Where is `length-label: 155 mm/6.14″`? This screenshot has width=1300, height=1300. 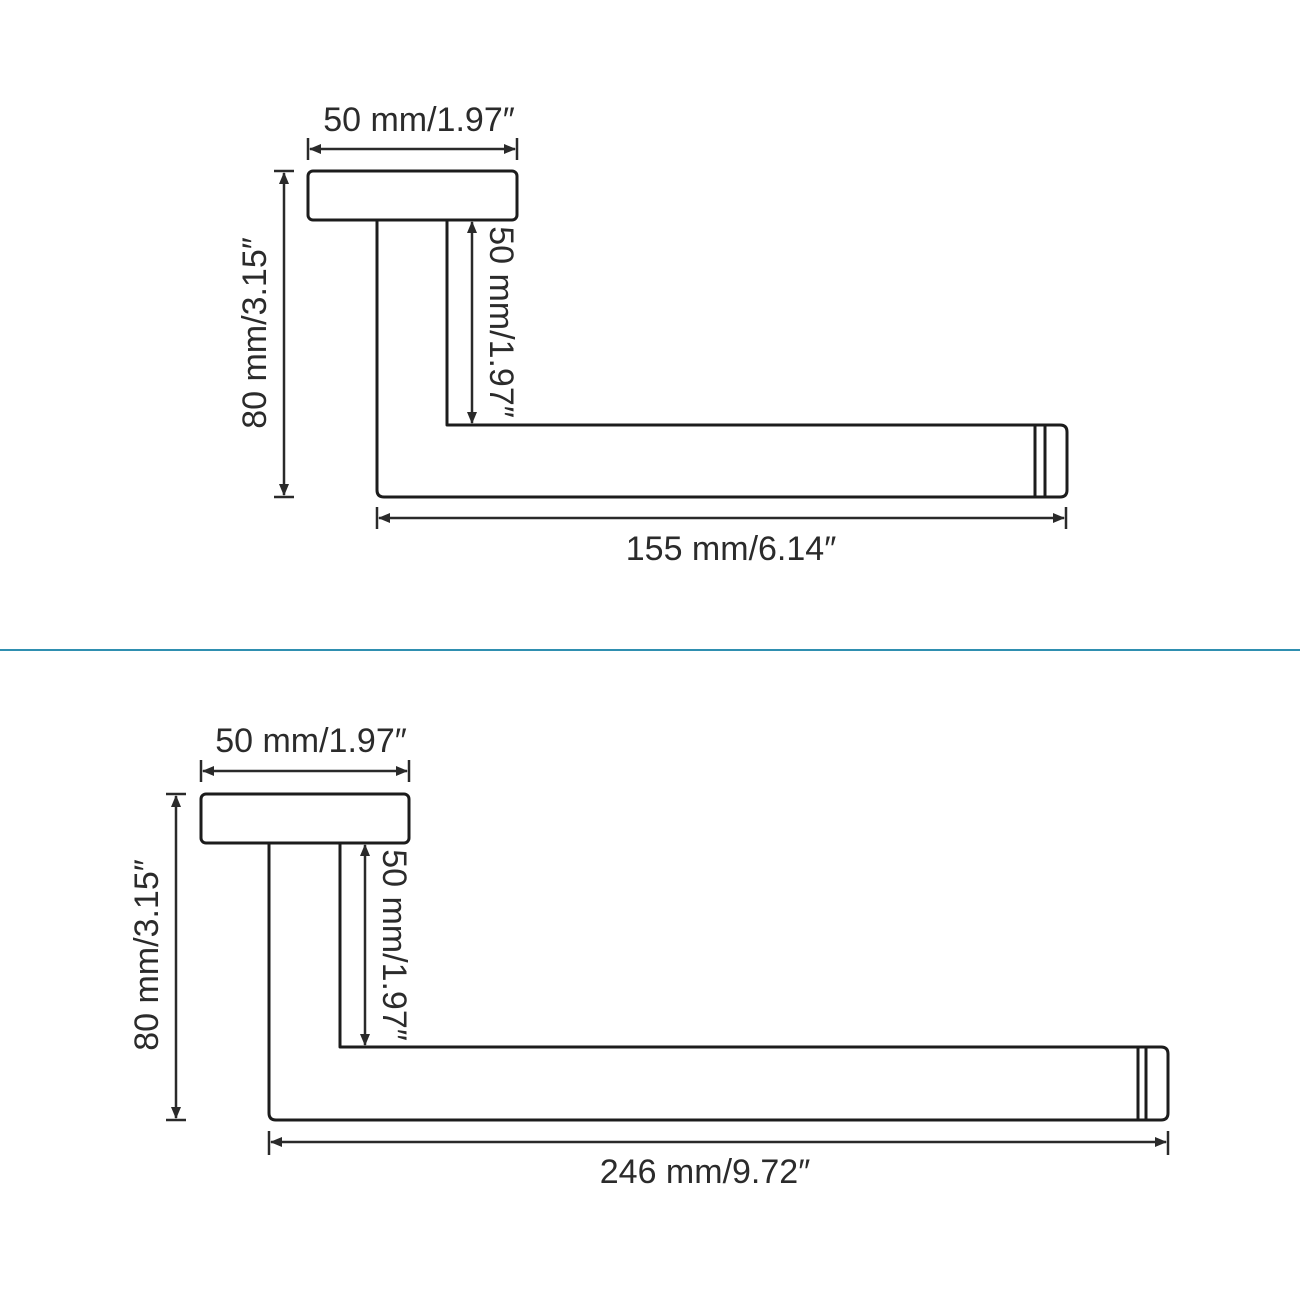 length-label: 155 mm/6.14″ is located at coordinates (731, 549).